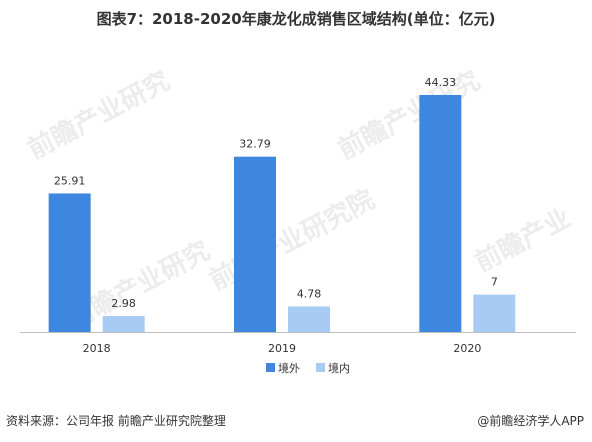 Image resolution: width=592 pixels, height=442 pixels. What do you see at coordinates (467, 348) in the screenshot?
I see `x-tick-label: 2020` at bounding box center [467, 348].